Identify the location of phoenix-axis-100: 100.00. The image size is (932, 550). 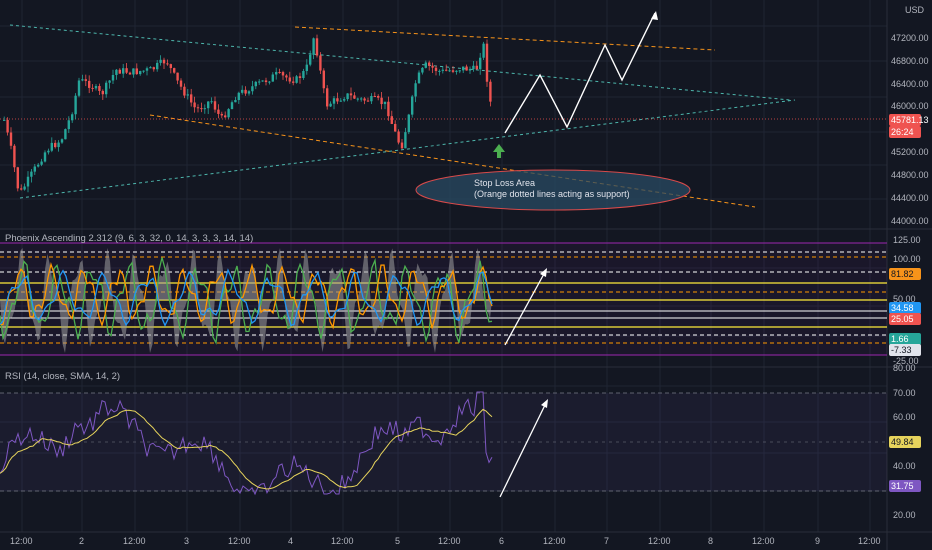
(907, 259).